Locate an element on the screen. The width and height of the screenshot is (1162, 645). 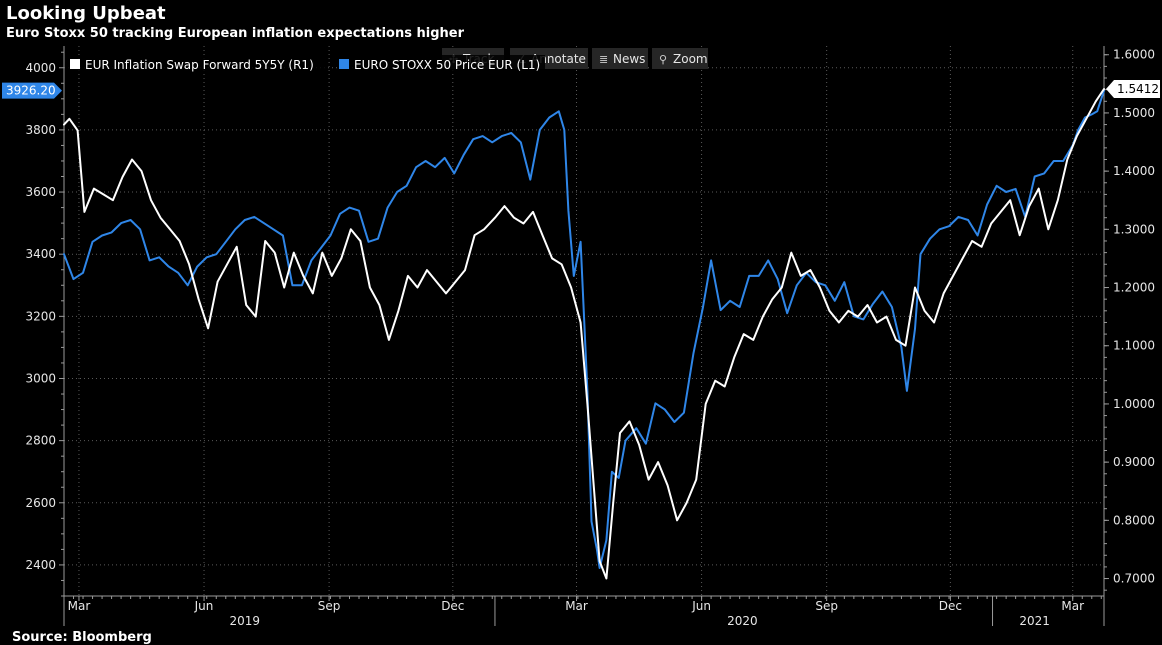
zoom-icon: ⚲ is located at coordinates (663, 59).